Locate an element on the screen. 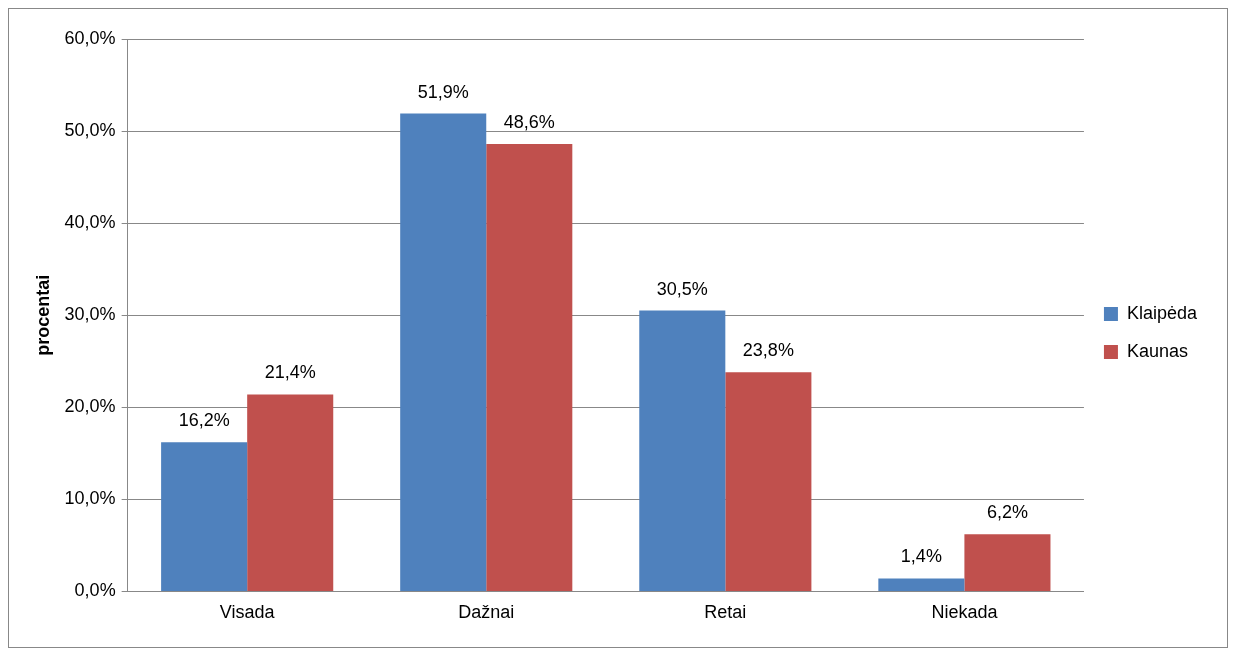 This screenshot has height=657, width=1236. y-tick-label: 10,0% is located at coordinates (90, 498).